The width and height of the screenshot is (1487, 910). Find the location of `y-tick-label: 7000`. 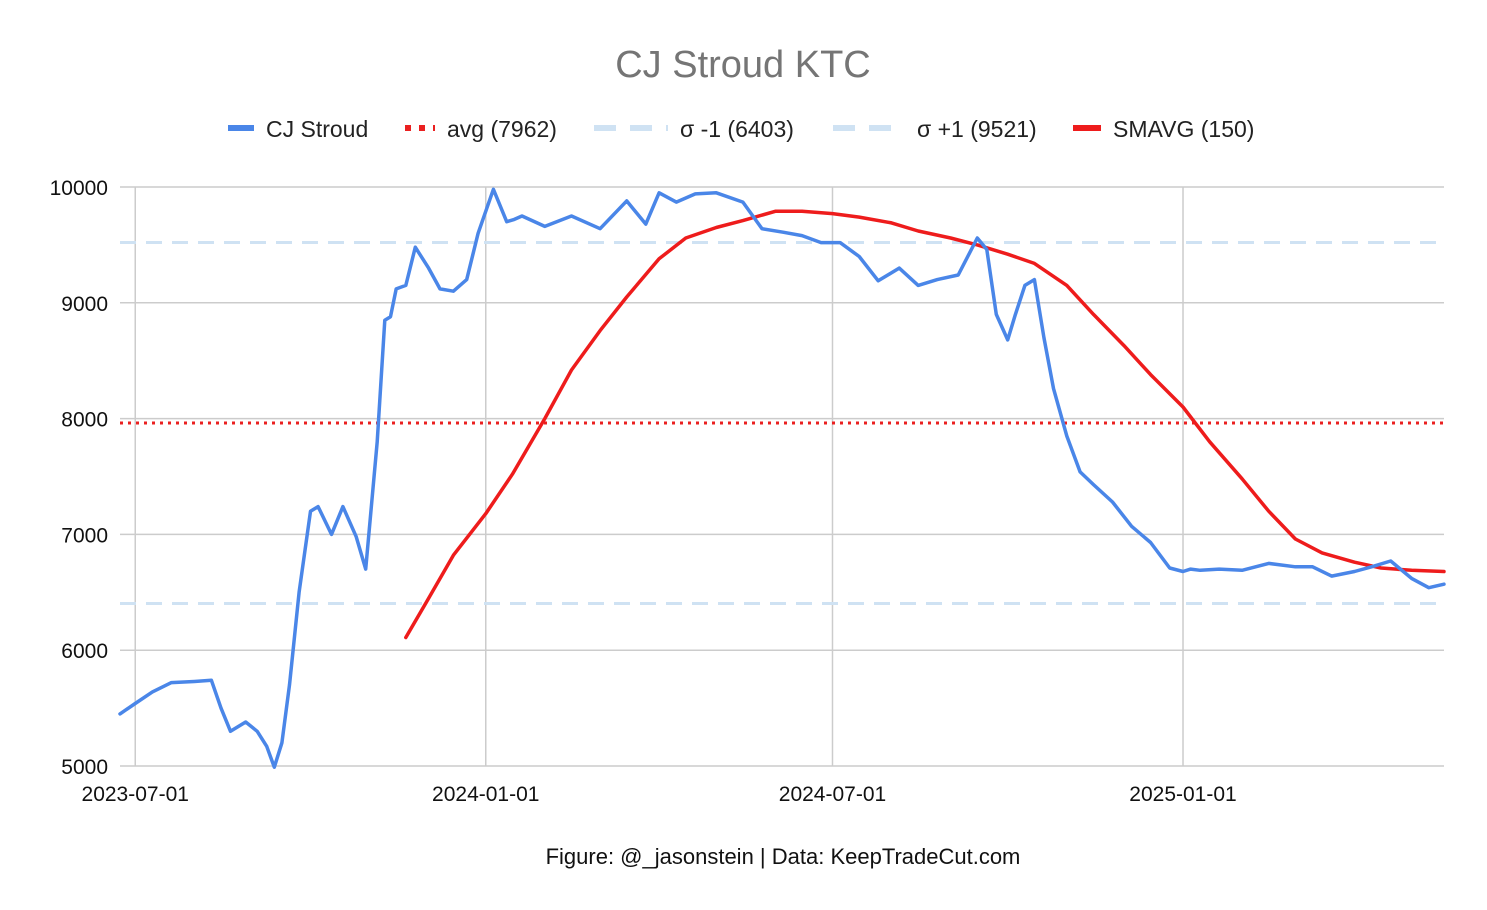

y-tick-label: 7000 is located at coordinates (84, 535).